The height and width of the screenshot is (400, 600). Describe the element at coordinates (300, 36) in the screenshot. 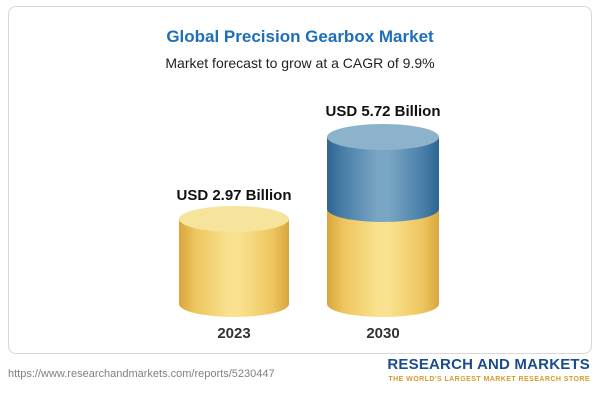

I see `chart-title: Global Precision Gearbox Market` at that location.